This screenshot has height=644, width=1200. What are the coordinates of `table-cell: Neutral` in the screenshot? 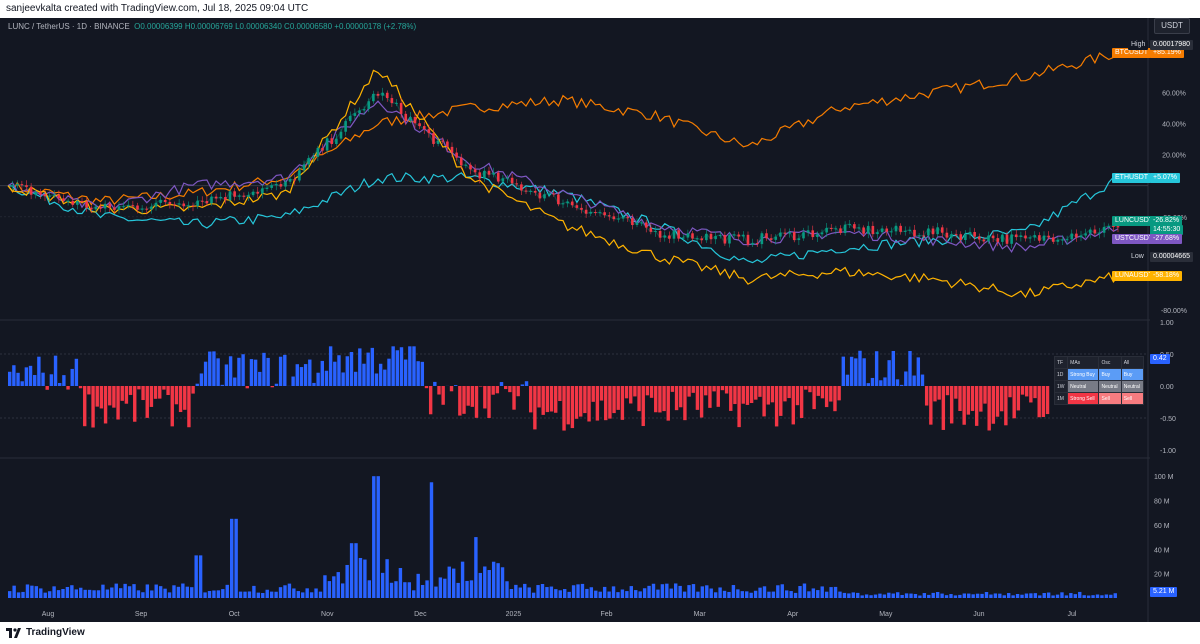 It's located at (1110, 386).